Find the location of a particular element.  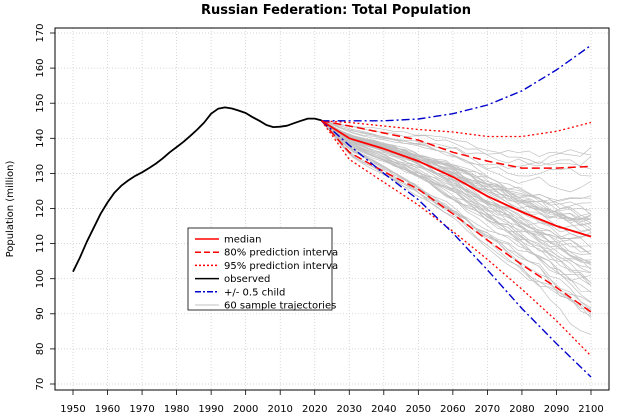

legend-label: median is located at coordinates (243, 240).